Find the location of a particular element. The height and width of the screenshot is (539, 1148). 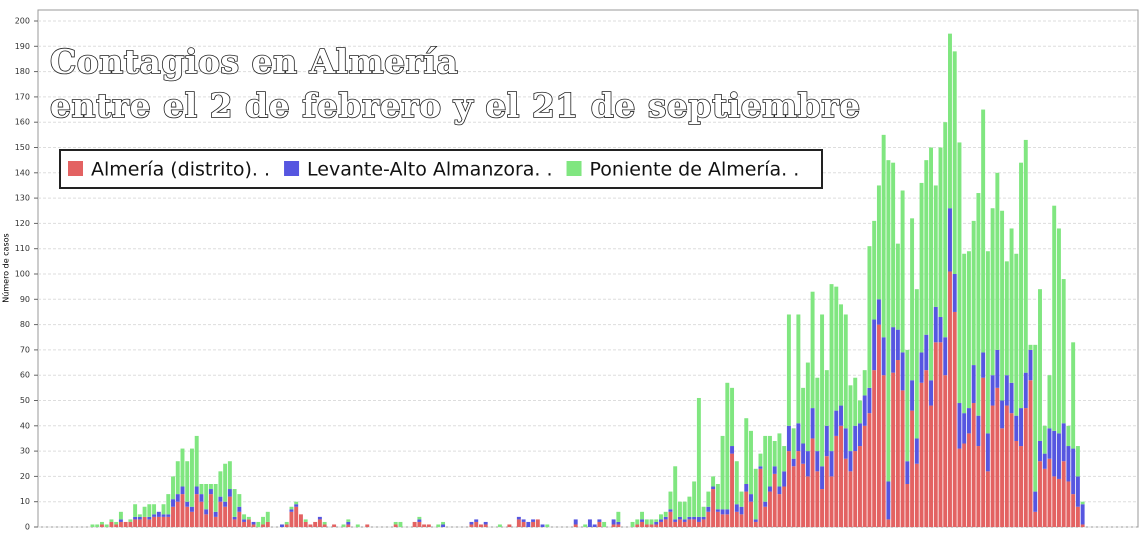

y-tick-label: 130 is located at coordinates (22, 198).